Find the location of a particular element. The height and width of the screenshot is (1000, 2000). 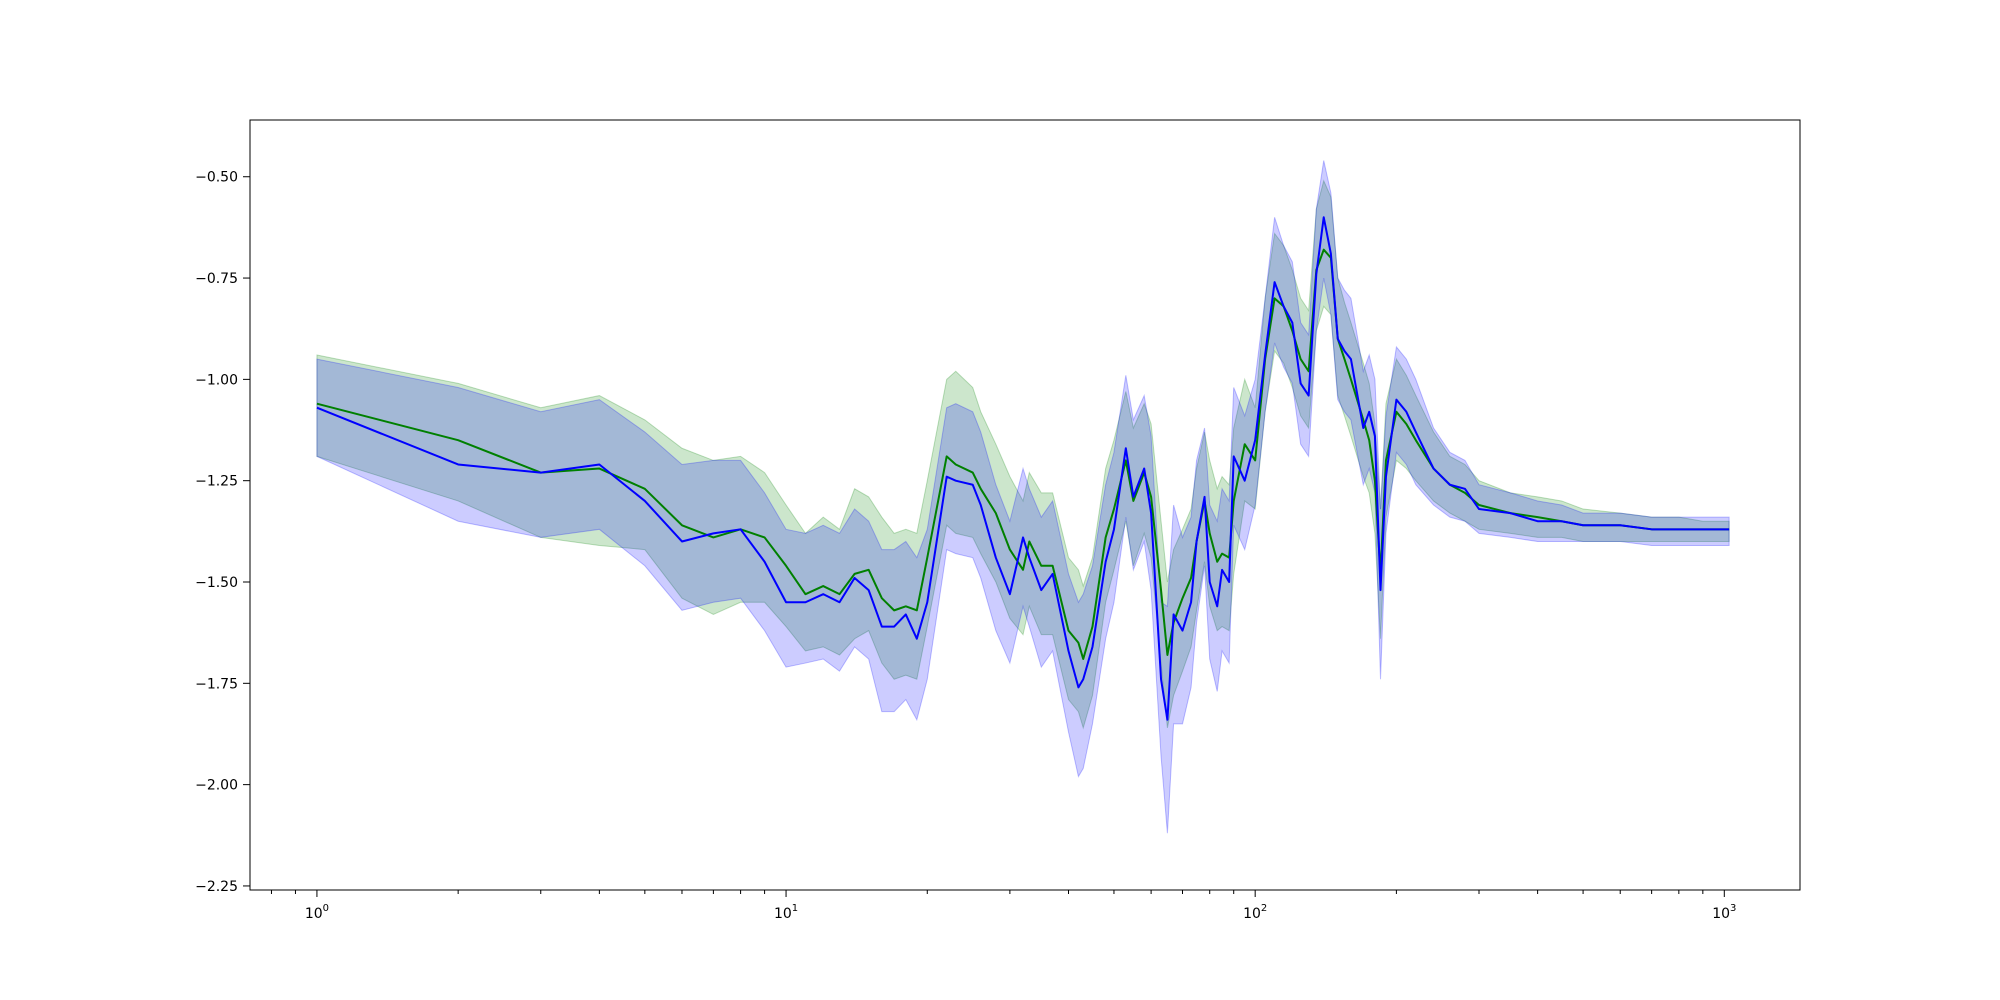

y-tick-label: −1.25 is located at coordinates (216, 482).